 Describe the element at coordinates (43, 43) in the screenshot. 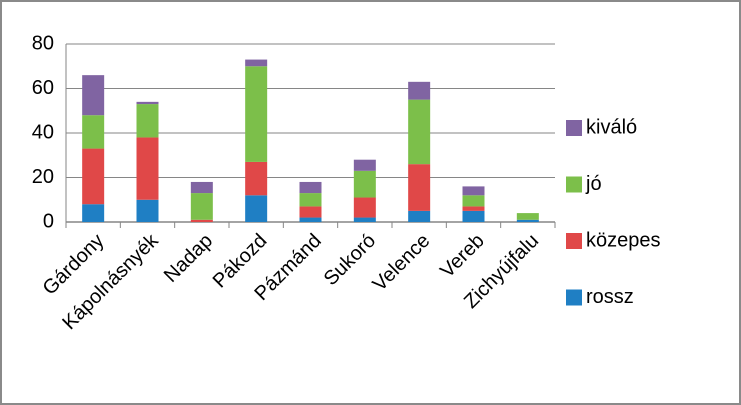

I see `y-tick-label: 80` at that location.